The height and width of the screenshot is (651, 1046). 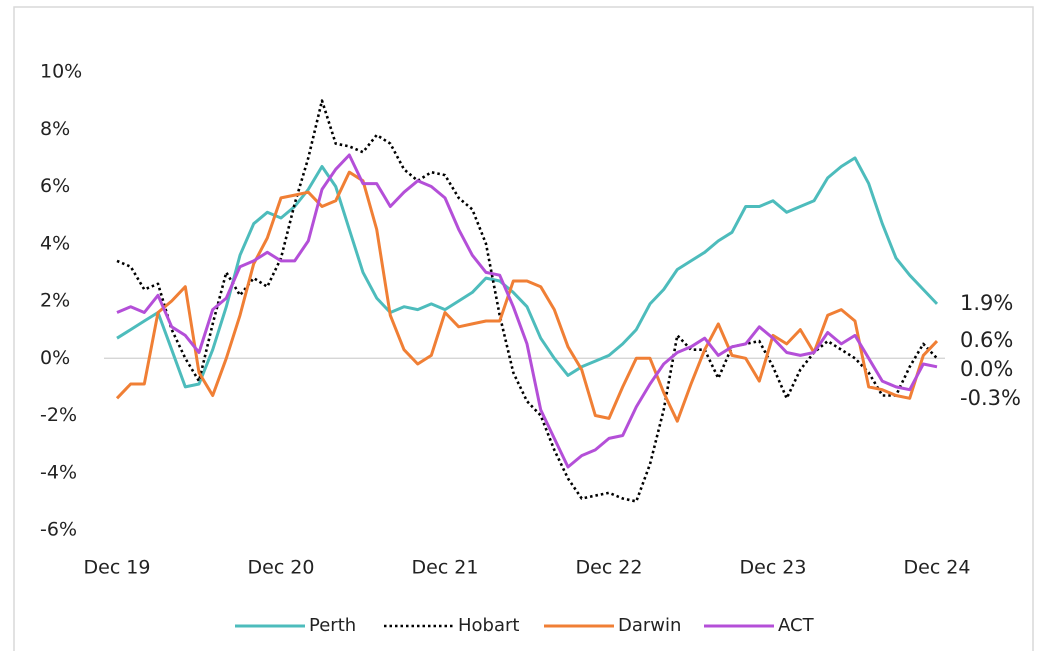 I want to click on end-label: 1.9%, so click(x=986, y=303).